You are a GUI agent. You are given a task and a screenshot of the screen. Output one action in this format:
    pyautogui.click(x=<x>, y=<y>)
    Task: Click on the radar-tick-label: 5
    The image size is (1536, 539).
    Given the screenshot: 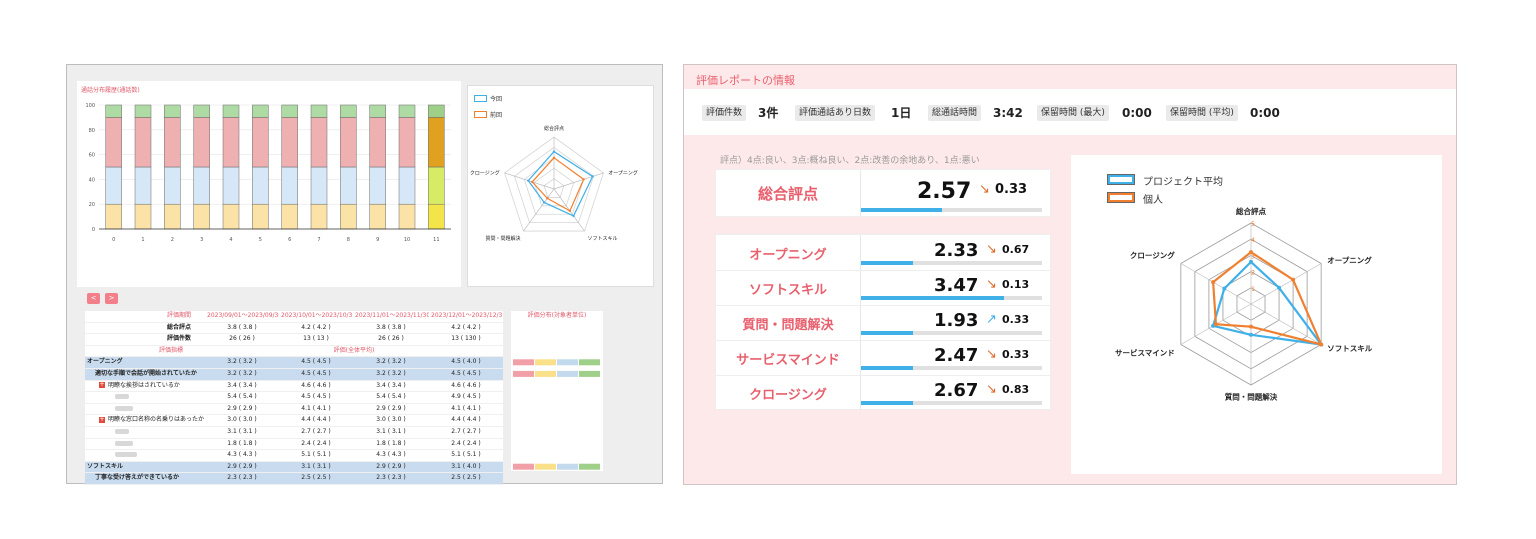 What is the action you would take?
    pyautogui.click(x=1253, y=224)
    